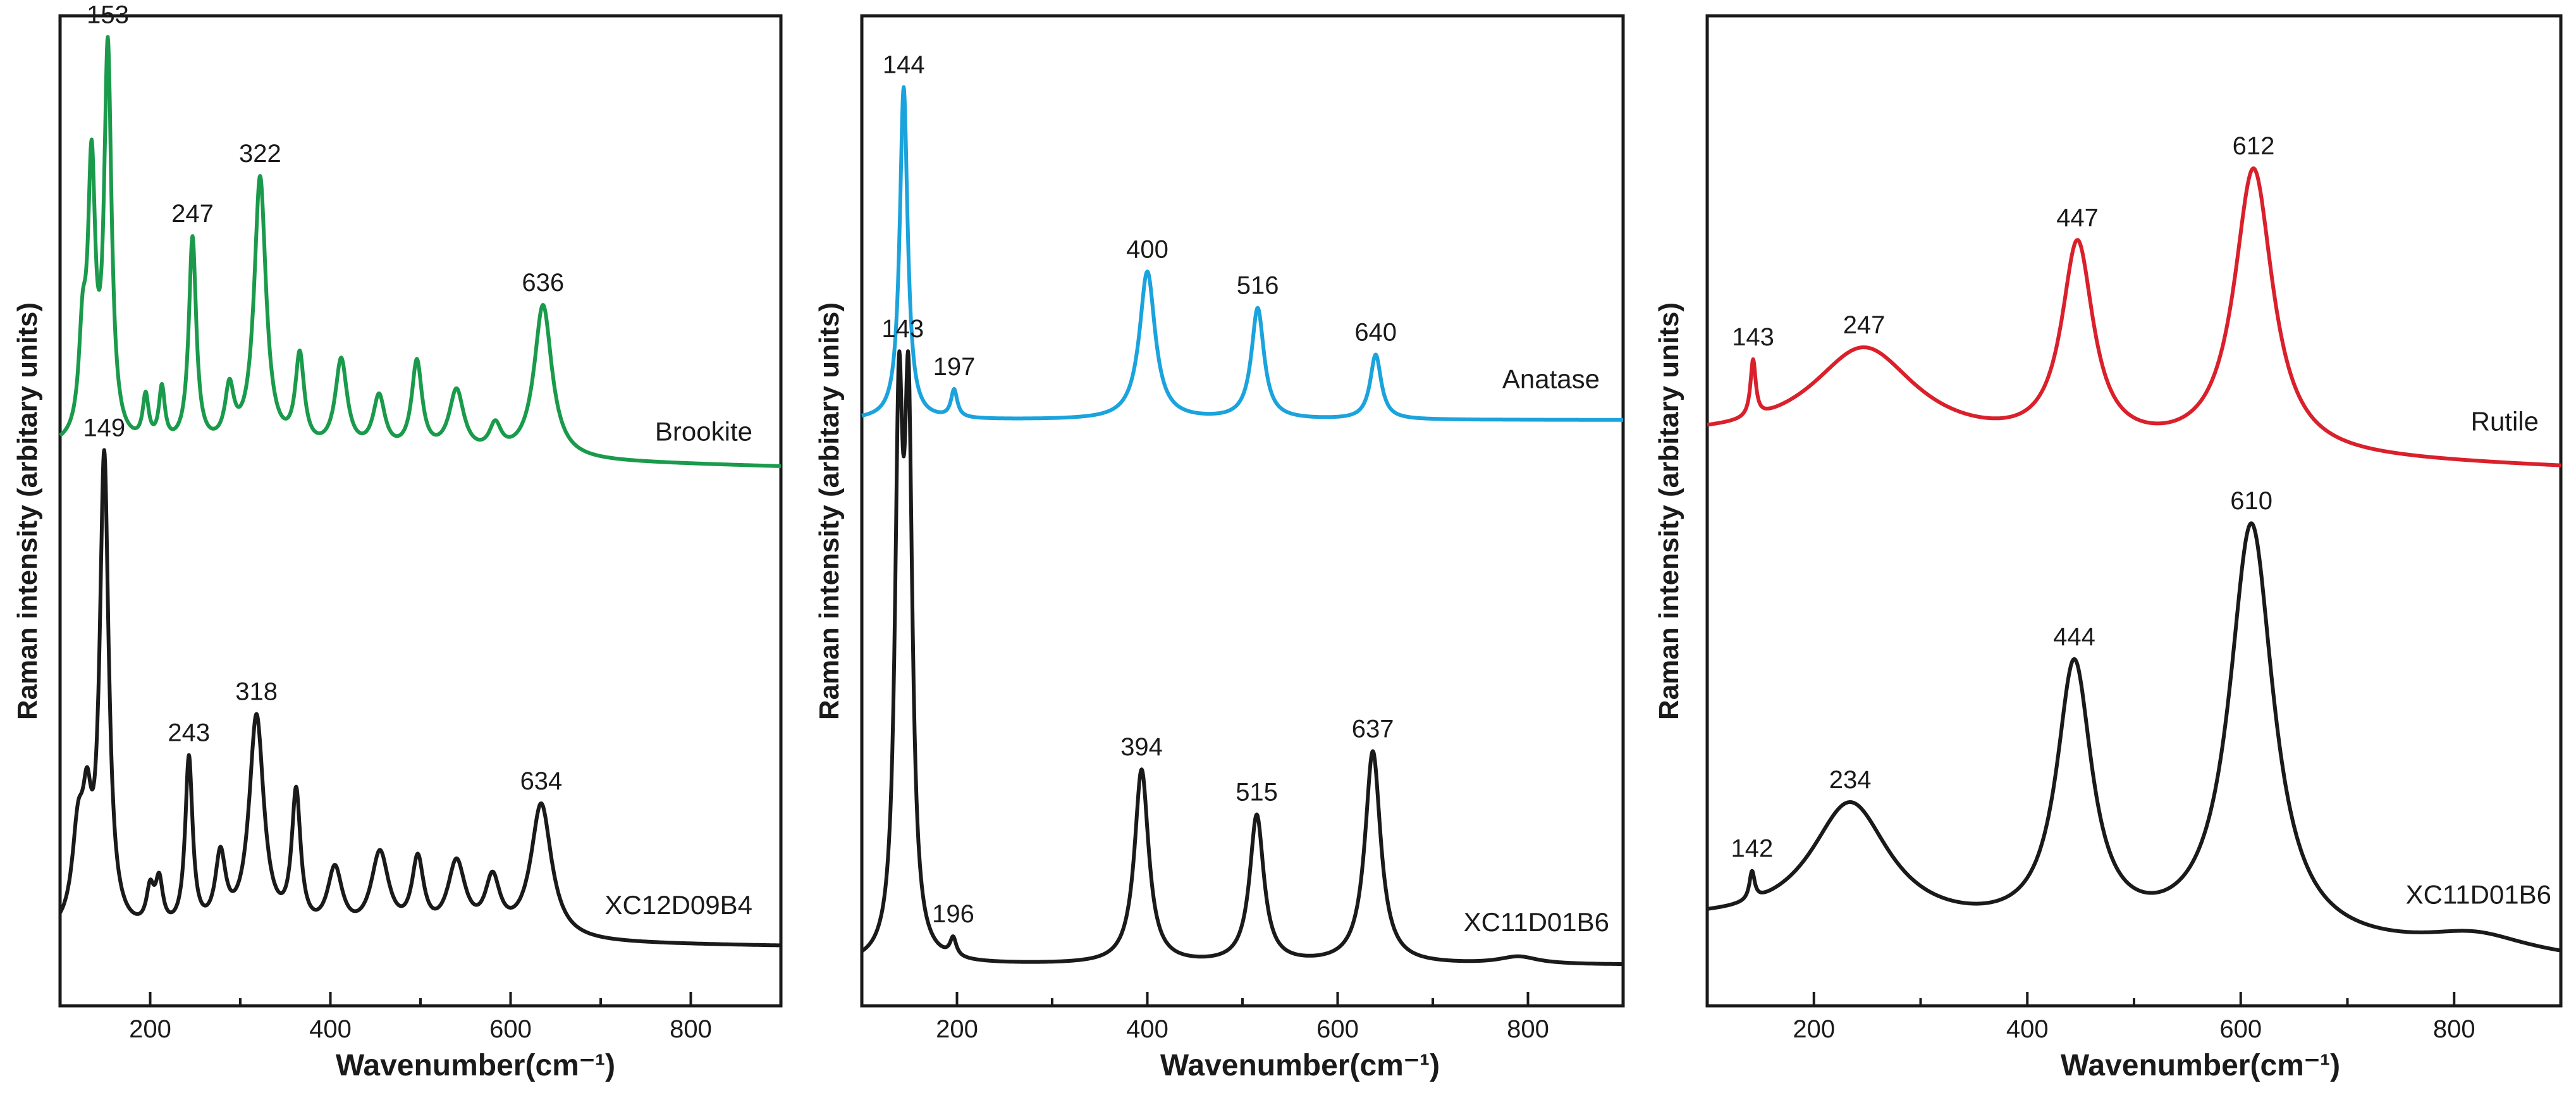 The image size is (2576, 1095). What do you see at coordinates (420, 698) in the screenshot?
I see `series-line-xc12d09b4` at bounding box center [420, 698].